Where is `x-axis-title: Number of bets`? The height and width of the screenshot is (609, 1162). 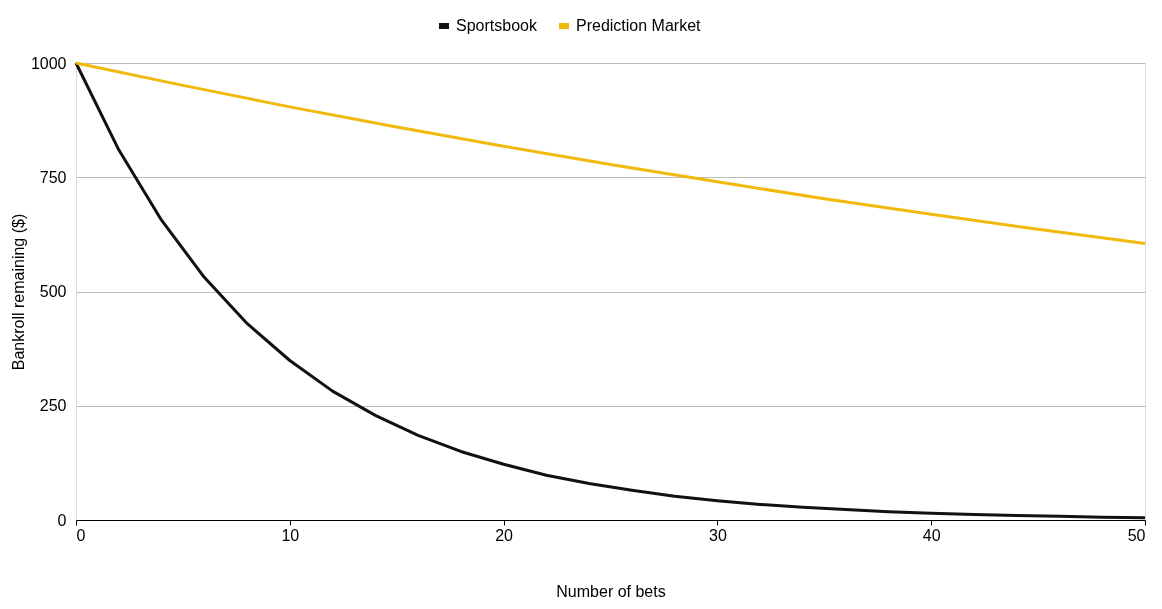
x-axis-title: Number of bets is located at coordinates (611, 591).